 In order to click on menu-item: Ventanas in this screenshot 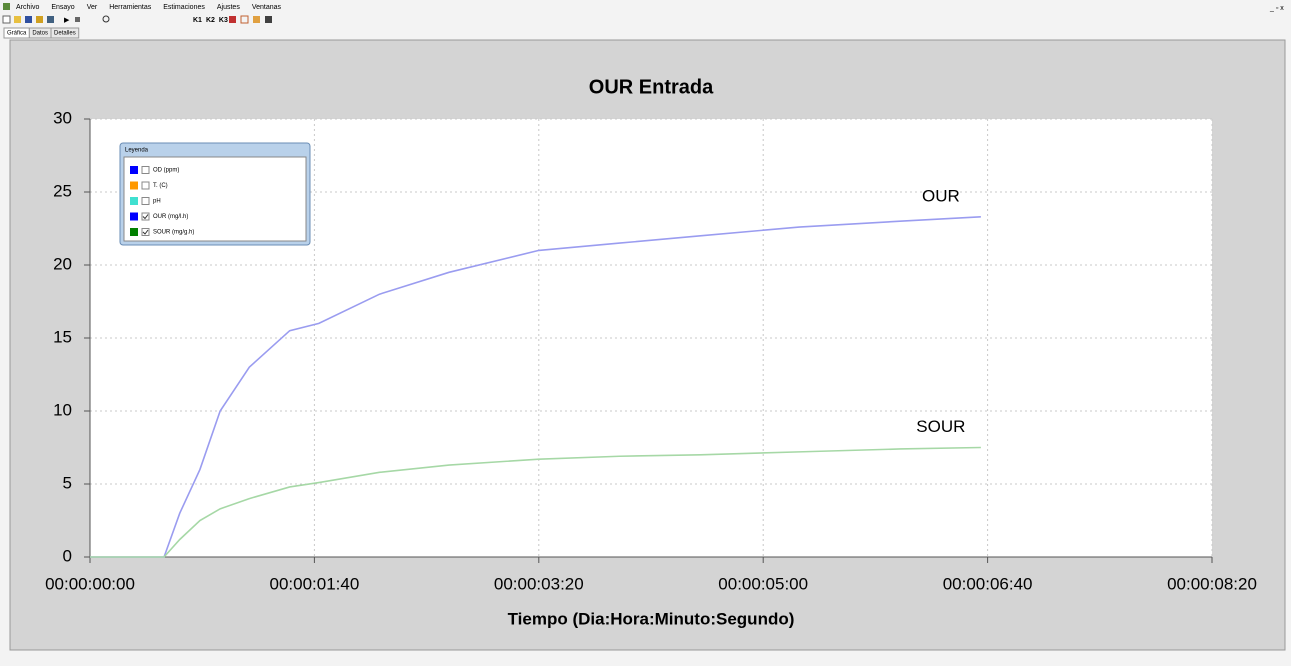, I will do `click(267, 7)`.